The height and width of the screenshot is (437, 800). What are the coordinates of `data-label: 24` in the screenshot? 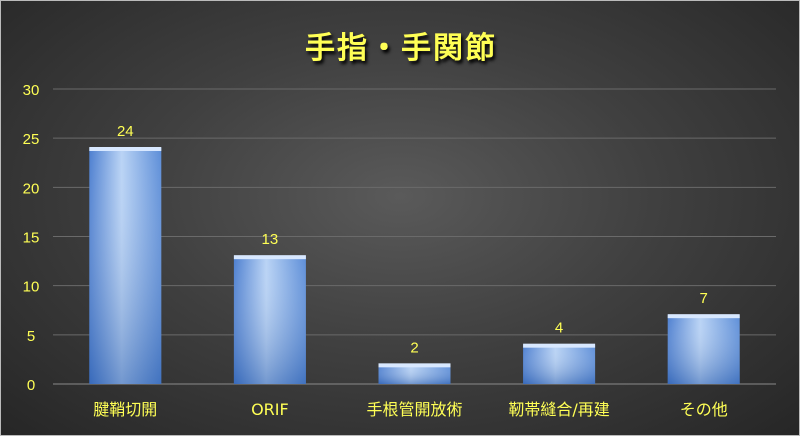 It's located at (125, 131).